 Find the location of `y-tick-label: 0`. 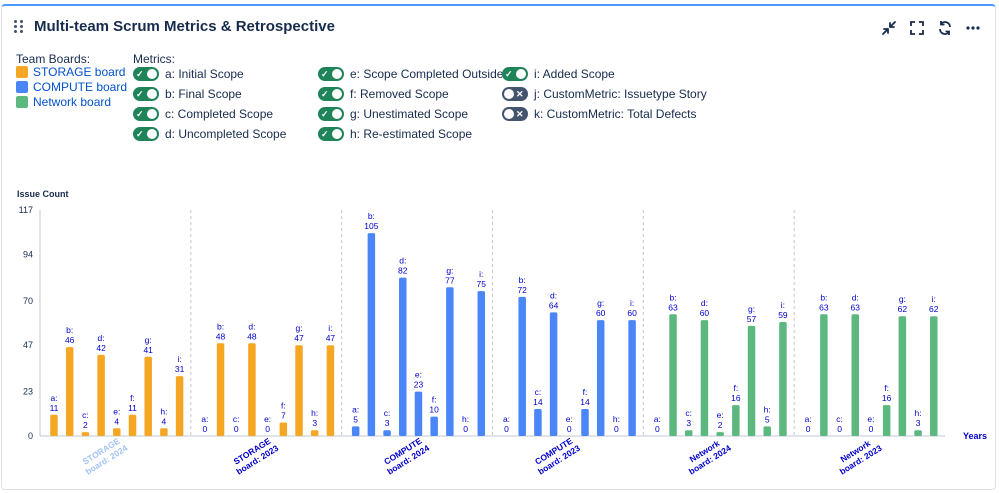

y-tick-label: 0 is located at coordinates (30, 436).